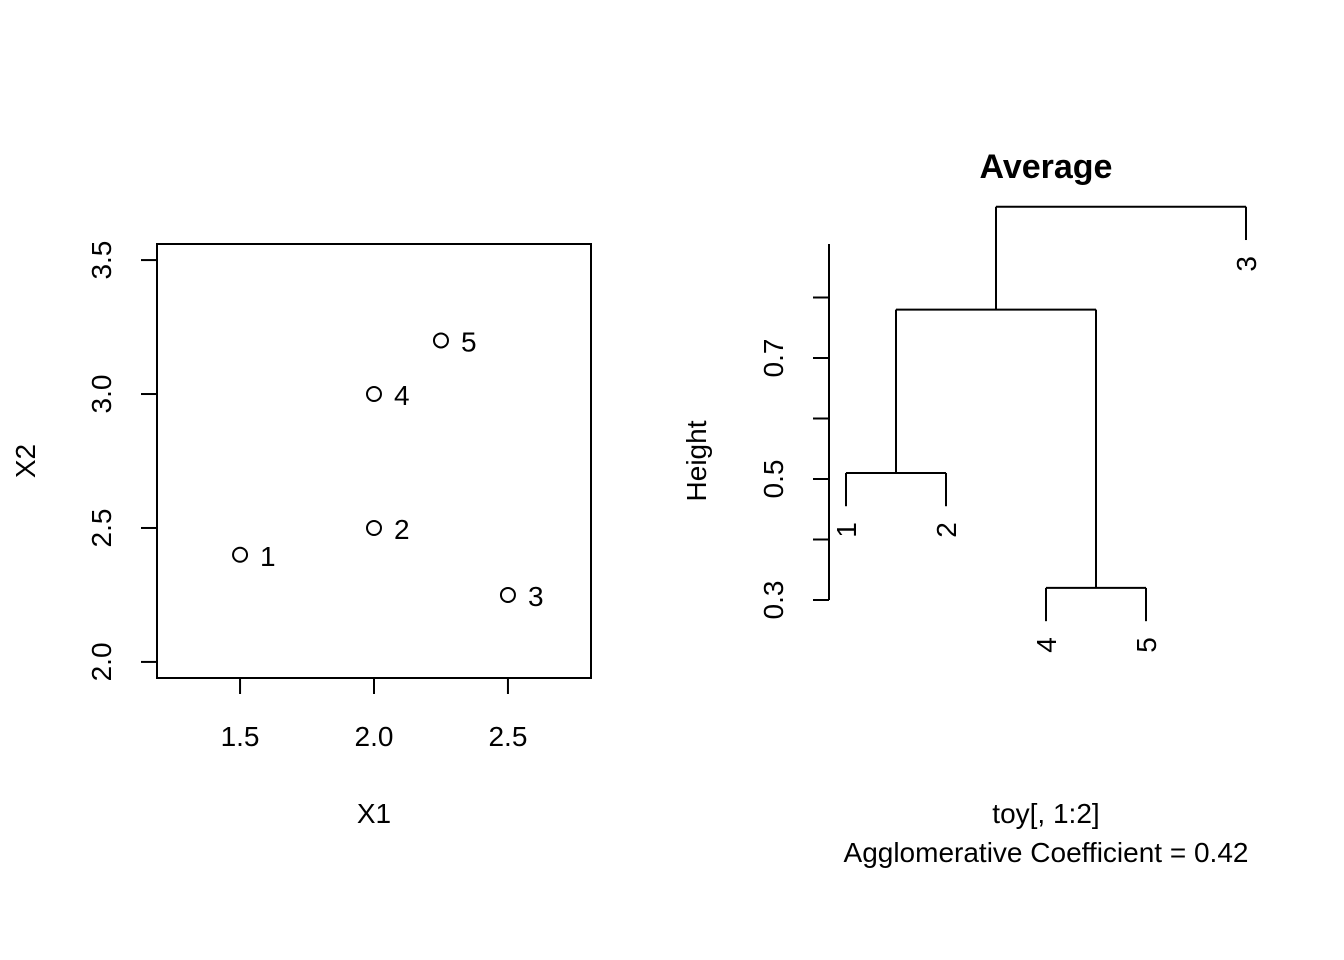 This screenshot has height=960, width=1344. I want to click on x-tick-label: 1.5, so click(240, 736).